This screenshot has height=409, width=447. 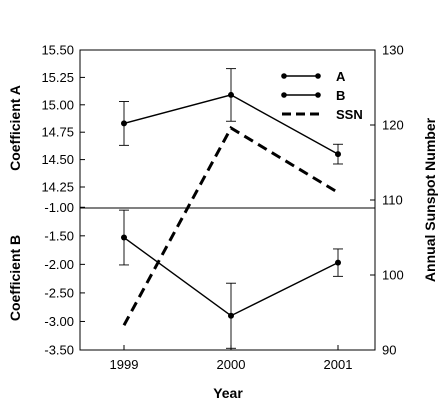 I want to click on legend-marker-a-right, so click(x=318, y=76).